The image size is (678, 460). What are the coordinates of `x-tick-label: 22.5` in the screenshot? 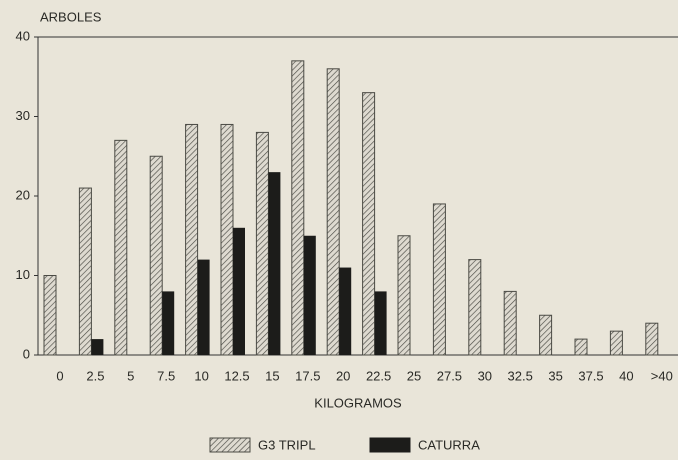 It's located at (378, 375).